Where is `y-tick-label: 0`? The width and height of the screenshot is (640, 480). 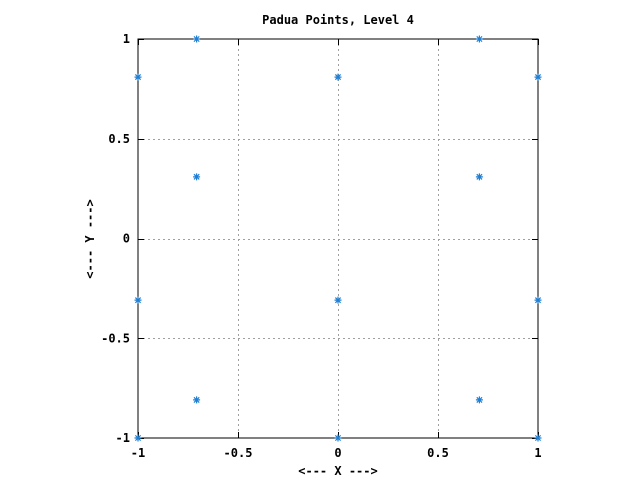
y-tick-label: 0 is located at coordinates (126, 239).